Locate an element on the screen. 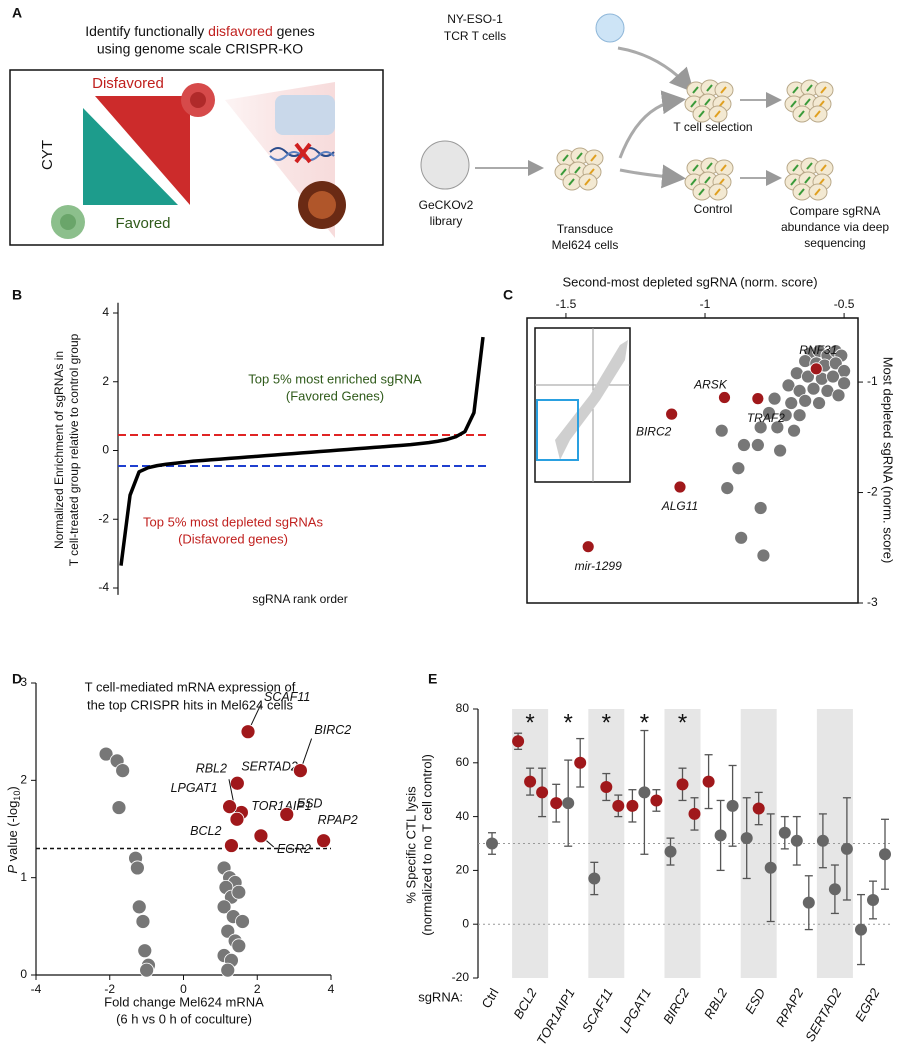 The width and height of the screenshot is (907, 1050). point-label: BCL2 is located at coordinates (205, 831).